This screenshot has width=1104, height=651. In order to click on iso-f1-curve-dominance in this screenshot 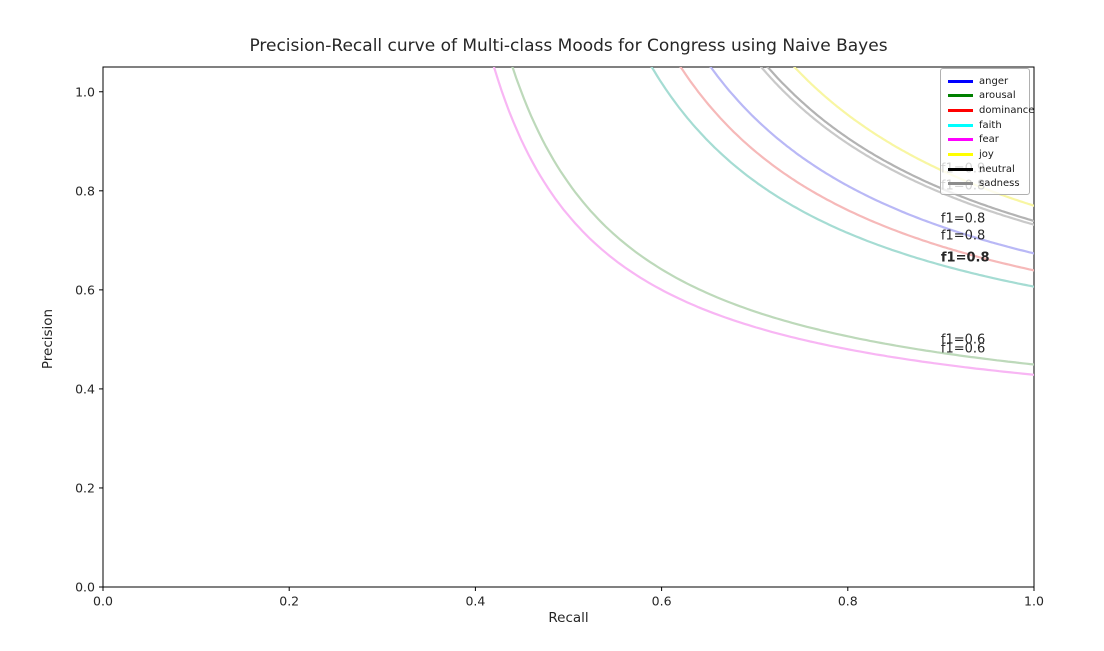, I will do `click(856, 169)`.